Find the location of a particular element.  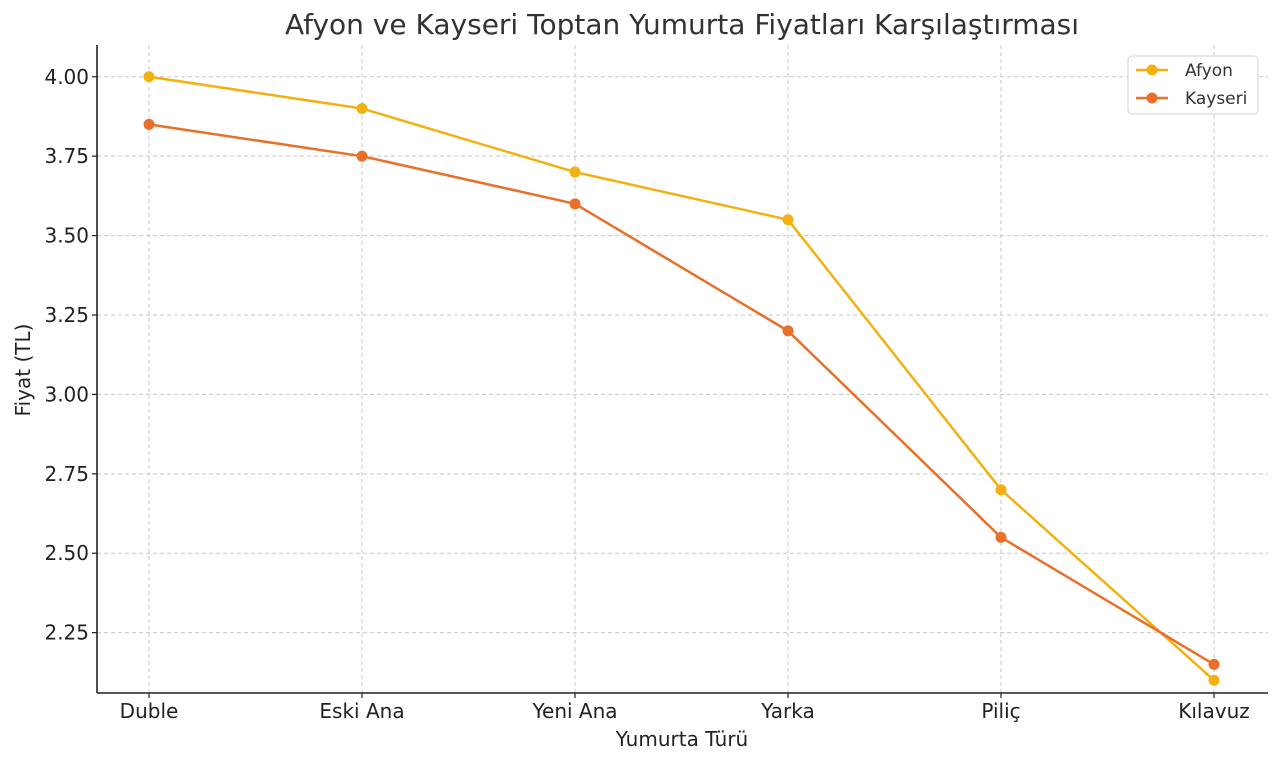

x-tick-label: Yeni Ana is located at coordinates (574, 711).